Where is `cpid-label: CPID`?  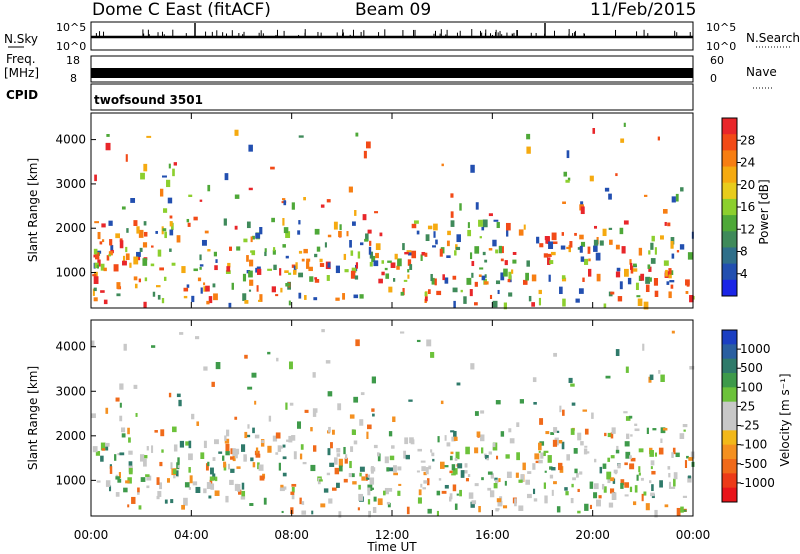 cpid-label: CPID is located at coordinates (22, 95).